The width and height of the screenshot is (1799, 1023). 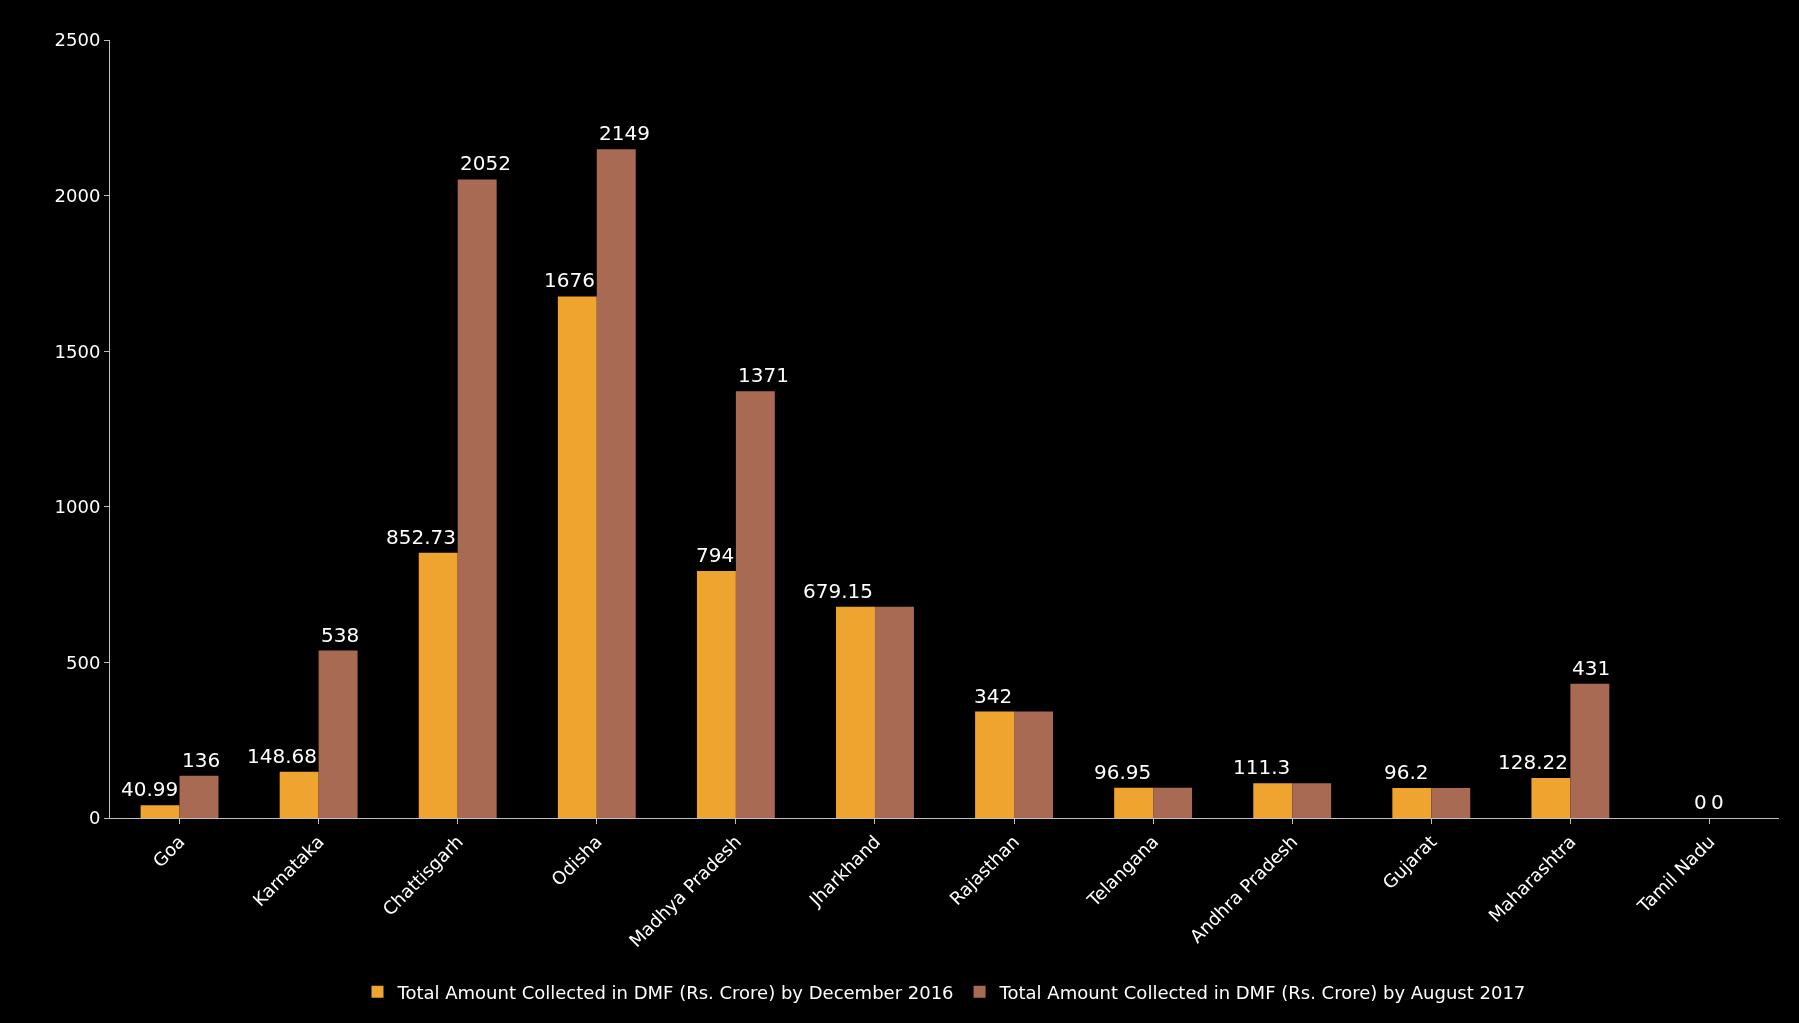 I want to click on legend-label: Total Amount Collected in DMF (Rs. Crore) by August 2017, so click(x=1262, y=992).